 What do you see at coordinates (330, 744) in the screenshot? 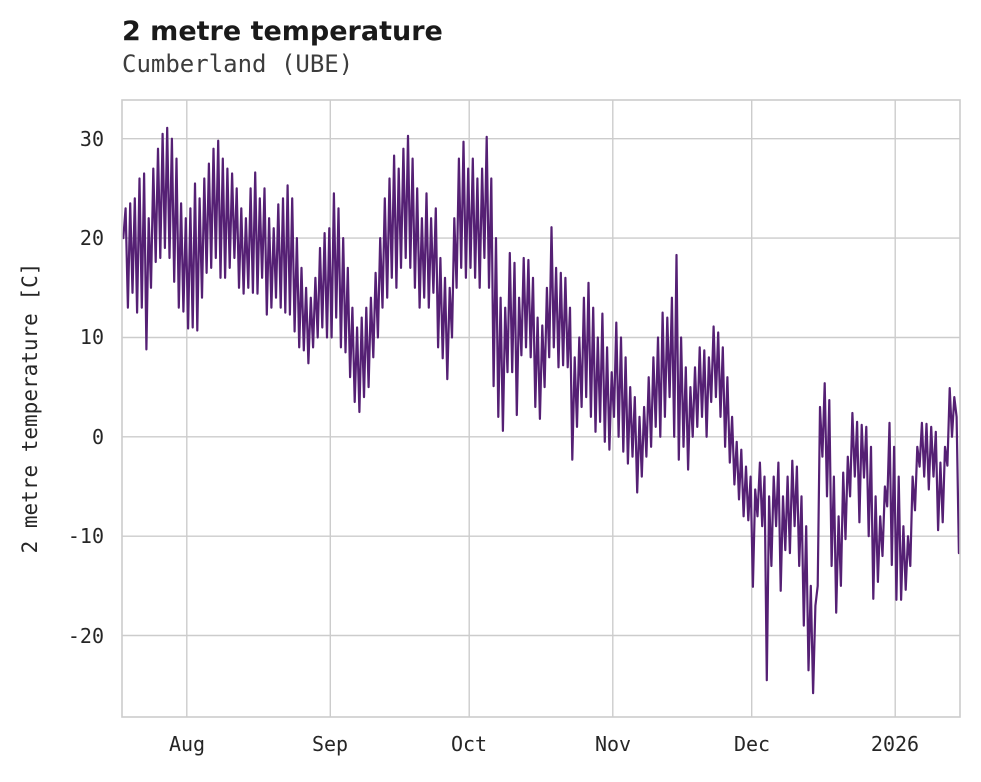
I see `x-tick-label: Sep` at bounding box center [330, 744].